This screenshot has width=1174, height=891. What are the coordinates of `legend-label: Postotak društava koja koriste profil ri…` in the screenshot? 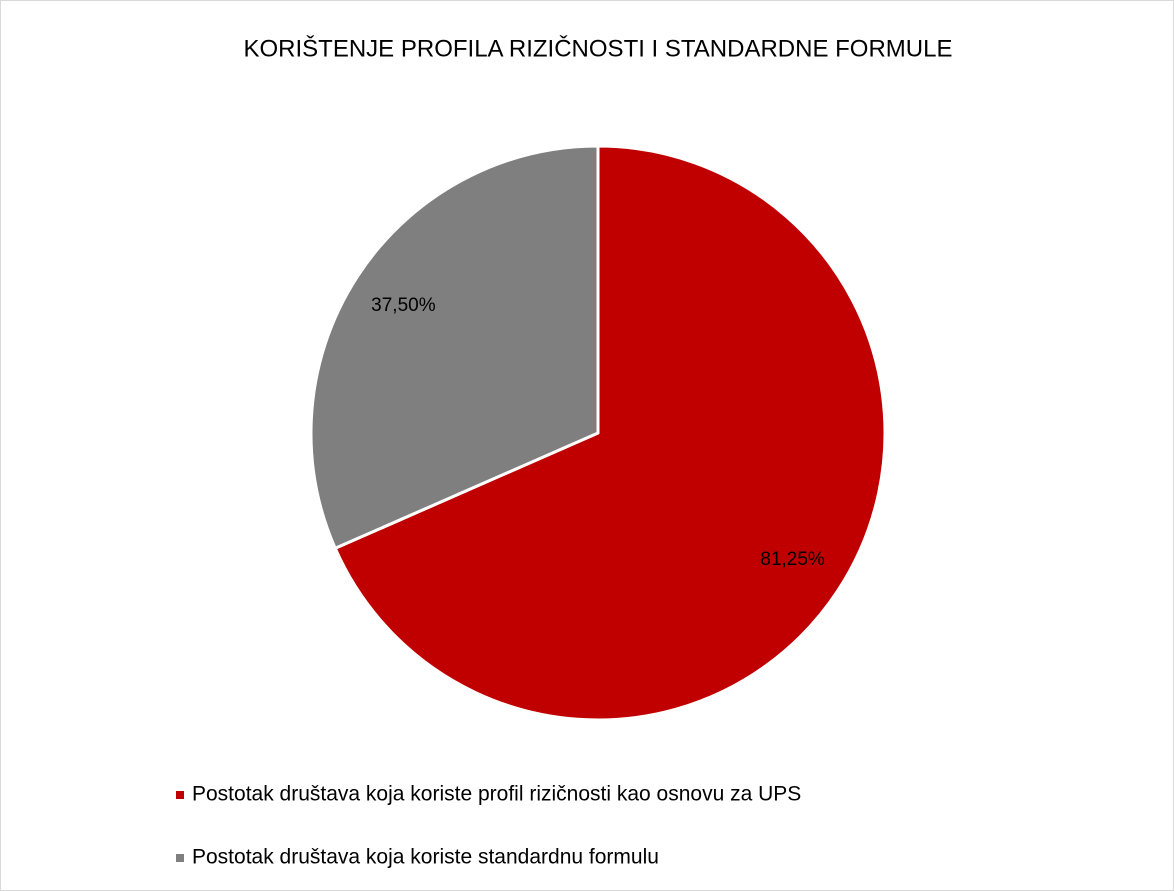 It's located at (496, 794).